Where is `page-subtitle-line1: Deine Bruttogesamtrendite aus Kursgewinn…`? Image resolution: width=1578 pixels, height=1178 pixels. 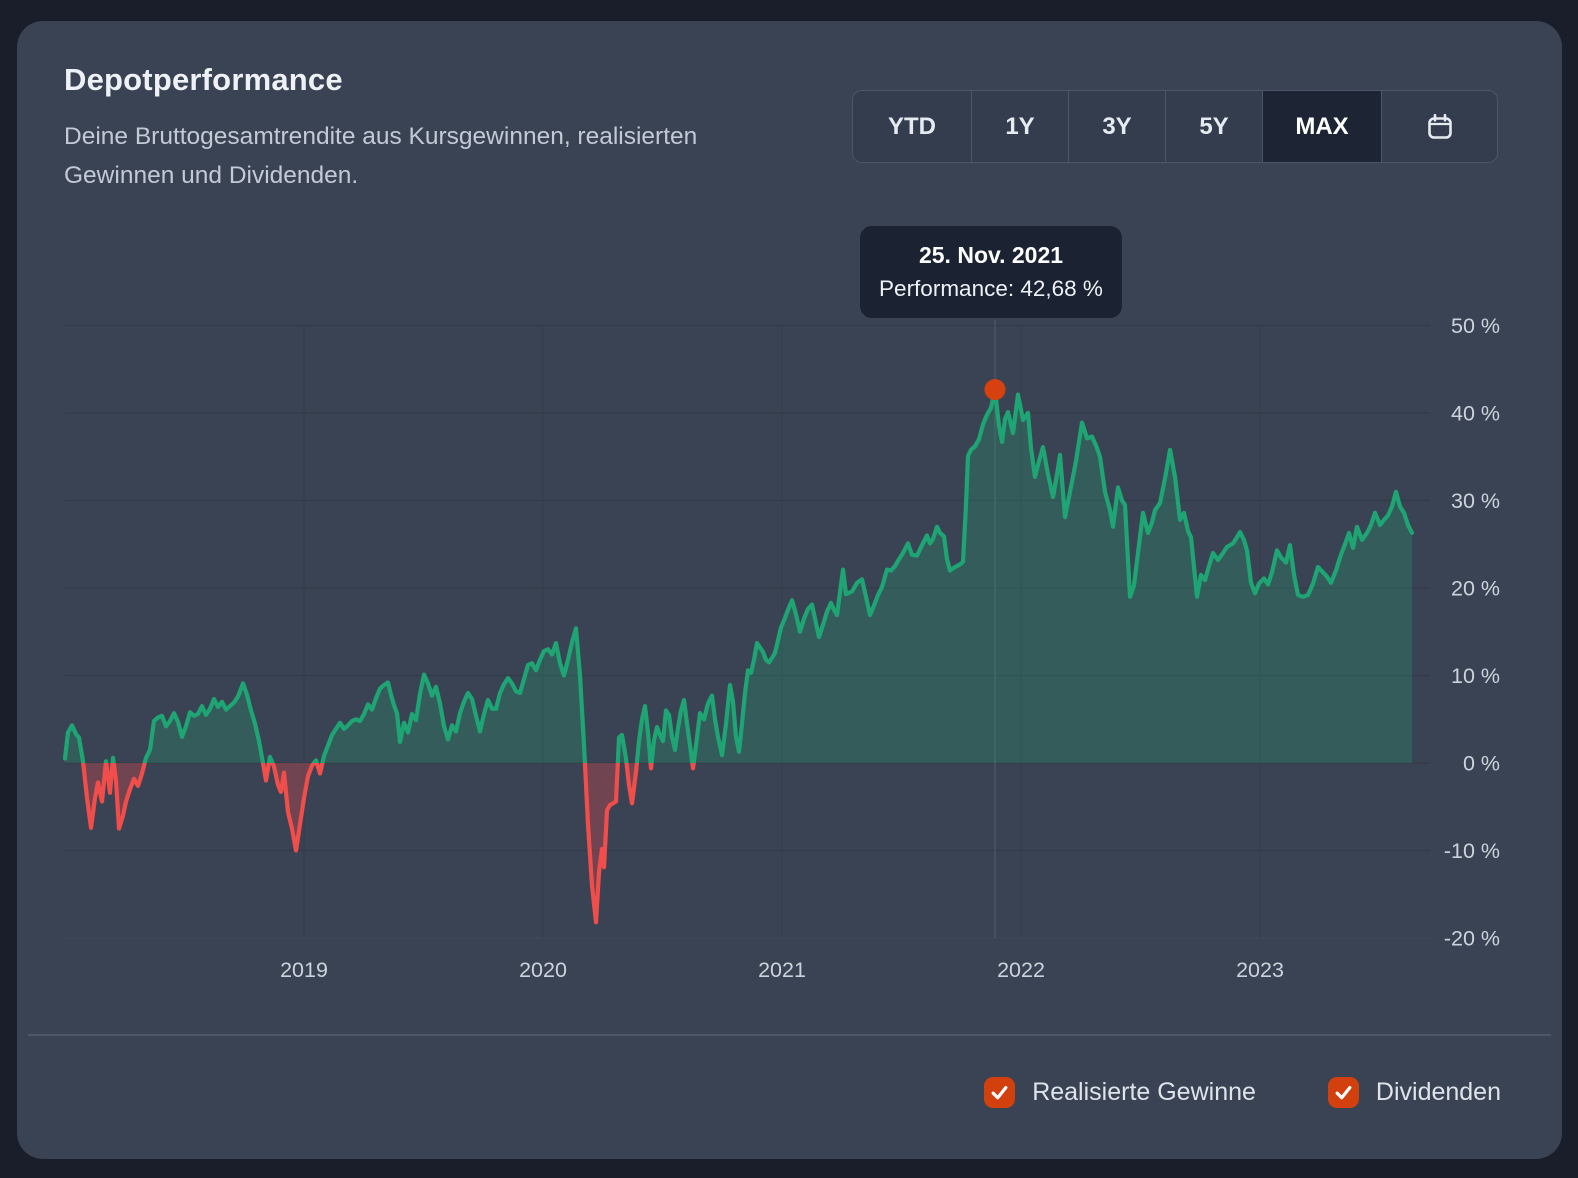 page-subtitle-line1: Deine Bruttogesamtrendite aus Kursgewinn… is located at coordinates (381, 136).